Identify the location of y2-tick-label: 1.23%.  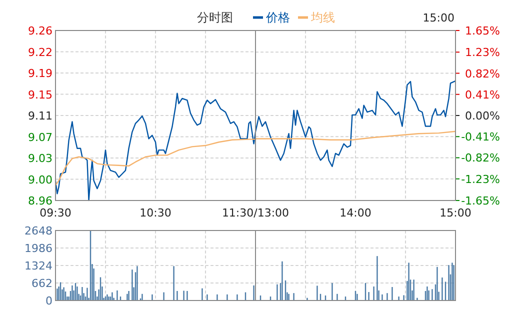
(482, 53).